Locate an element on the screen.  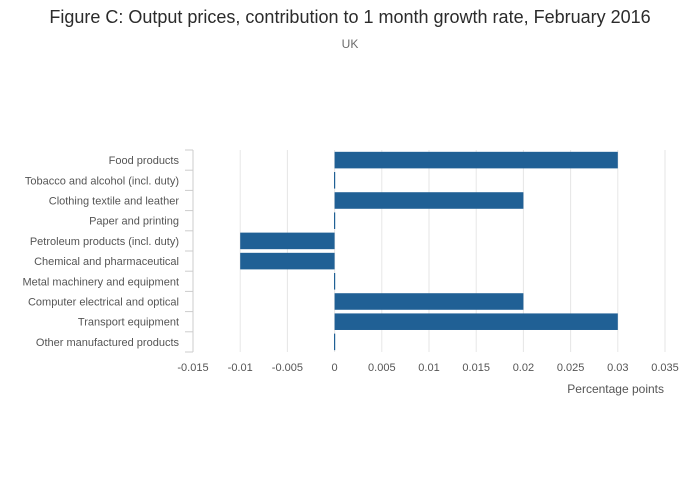
x-tick-label: 0.02 is located at coordinates (523, 368).